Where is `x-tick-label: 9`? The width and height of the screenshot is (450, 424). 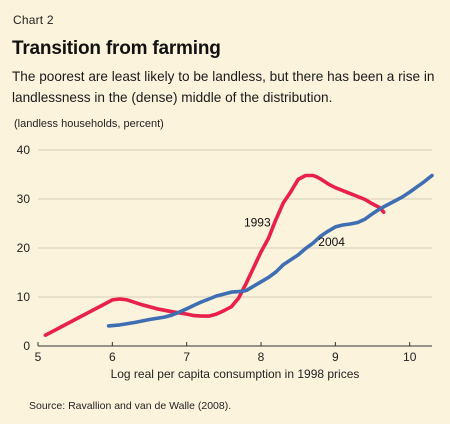
x-tick-label: 9 is located at coordinates (335, 357).